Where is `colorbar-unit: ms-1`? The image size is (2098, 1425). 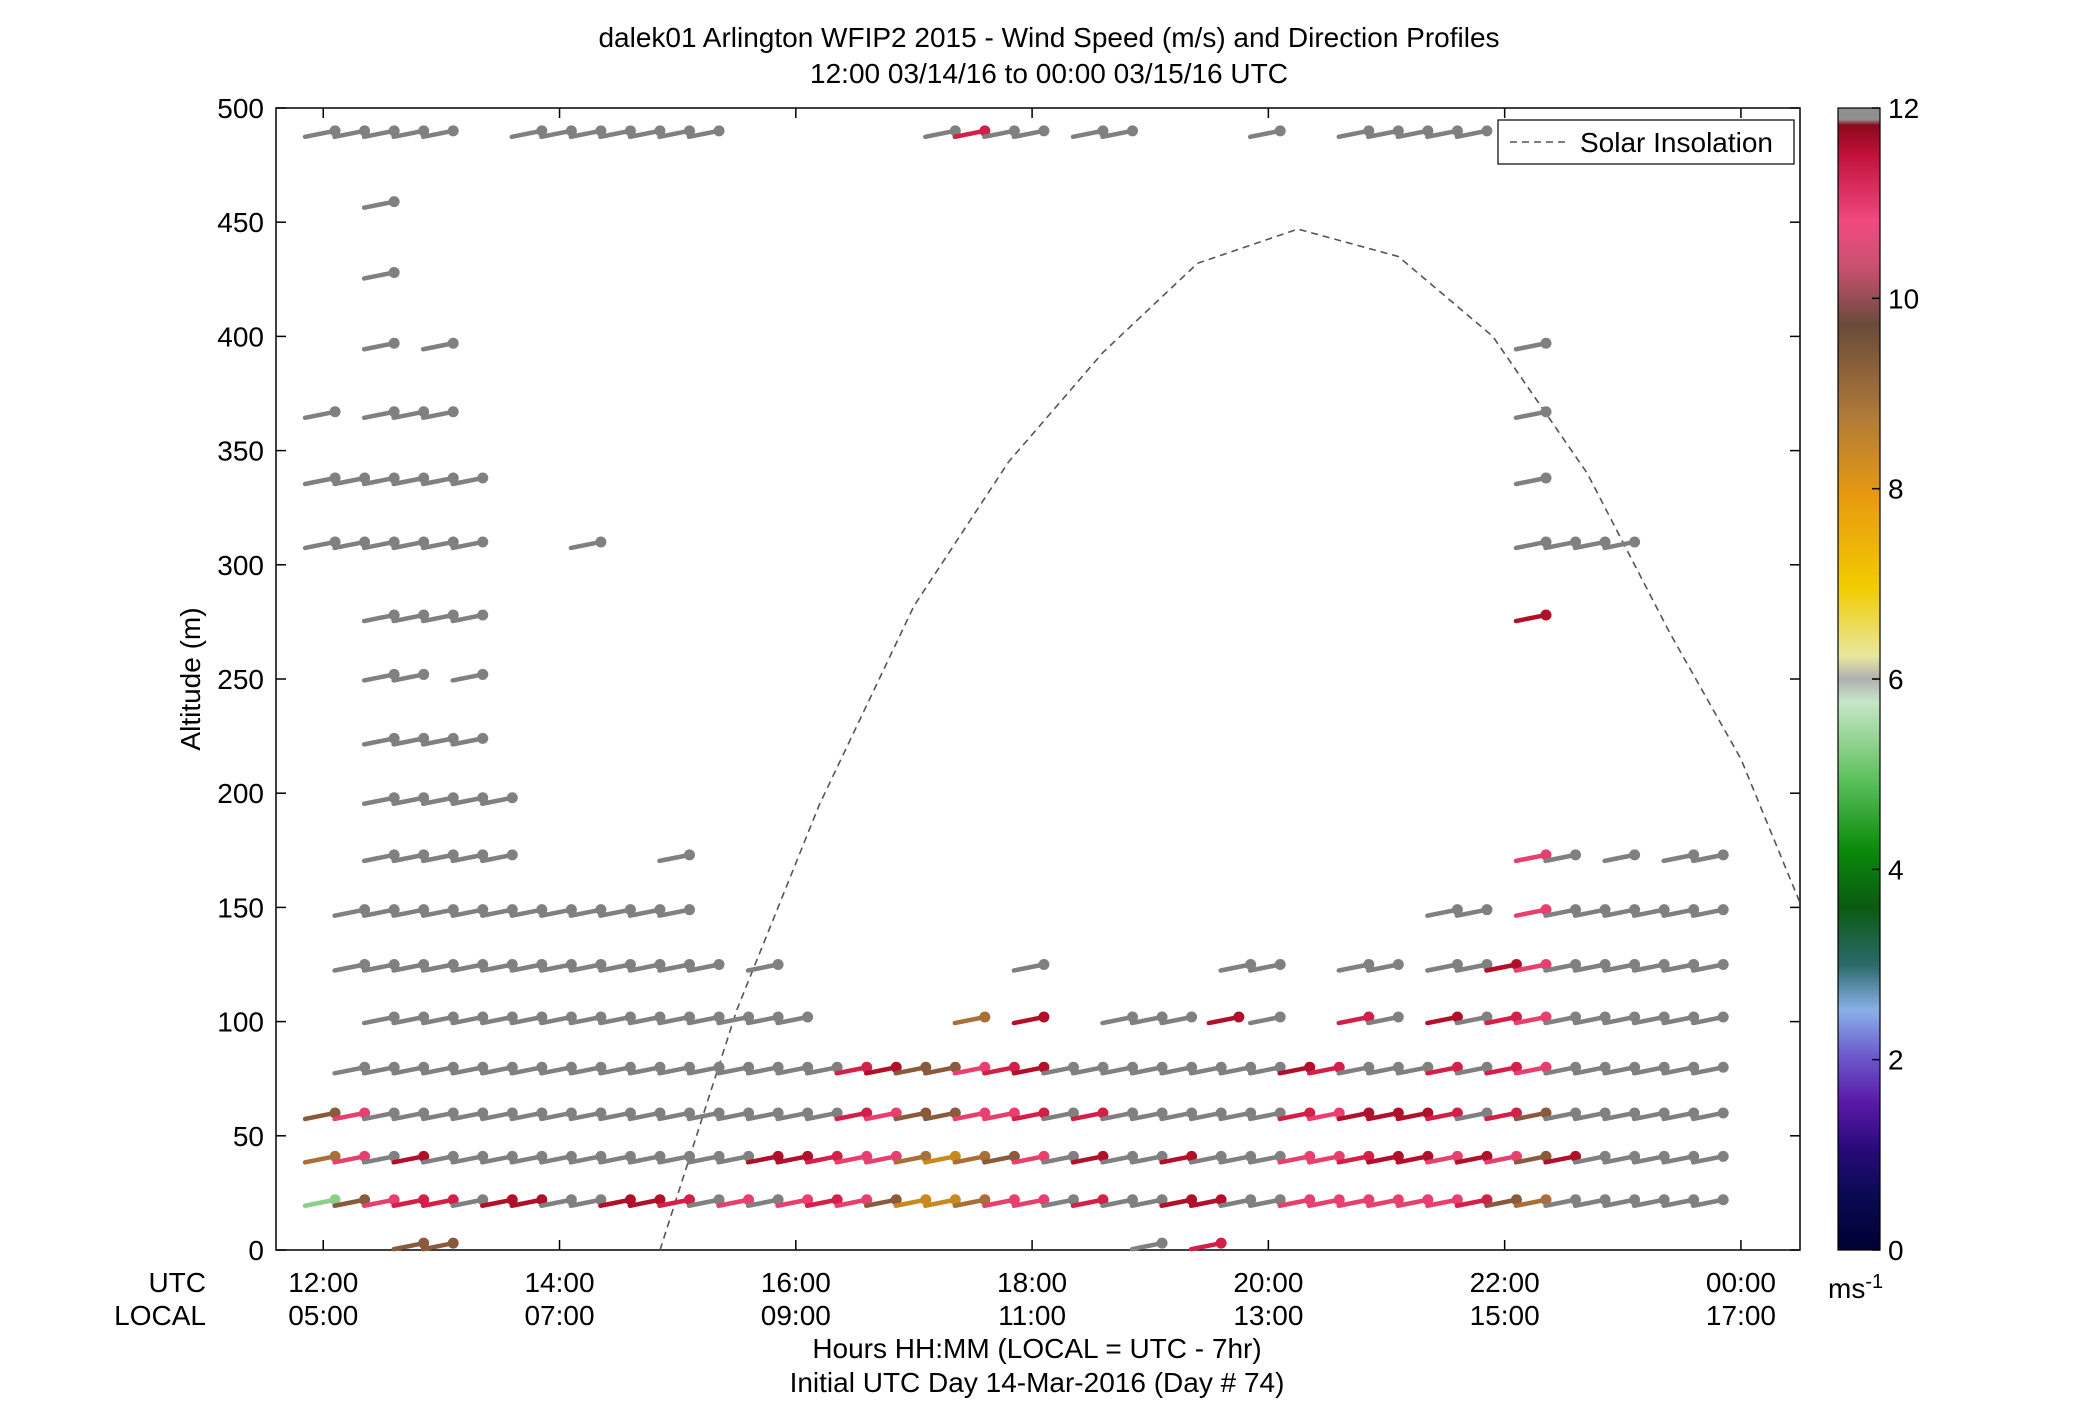
colorbar-unit: ms-1 is located at coordinates (1855, 1287).